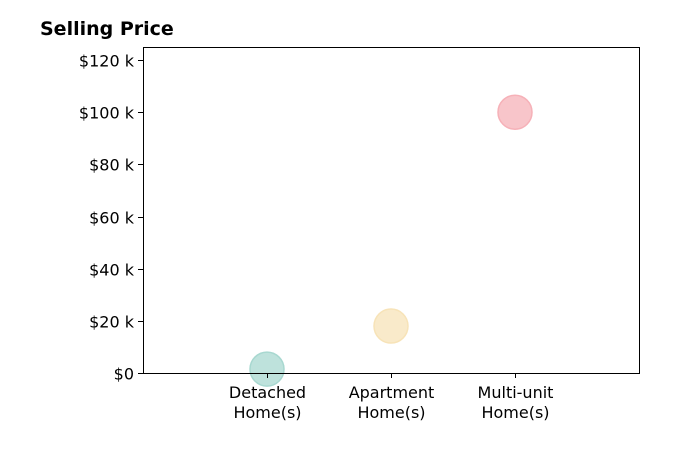  What do you see at coordinates (516, 402) in the screenshot?
I see `x-tick-label: Multi-unit Home(s)` at bounding box center [516, 402].